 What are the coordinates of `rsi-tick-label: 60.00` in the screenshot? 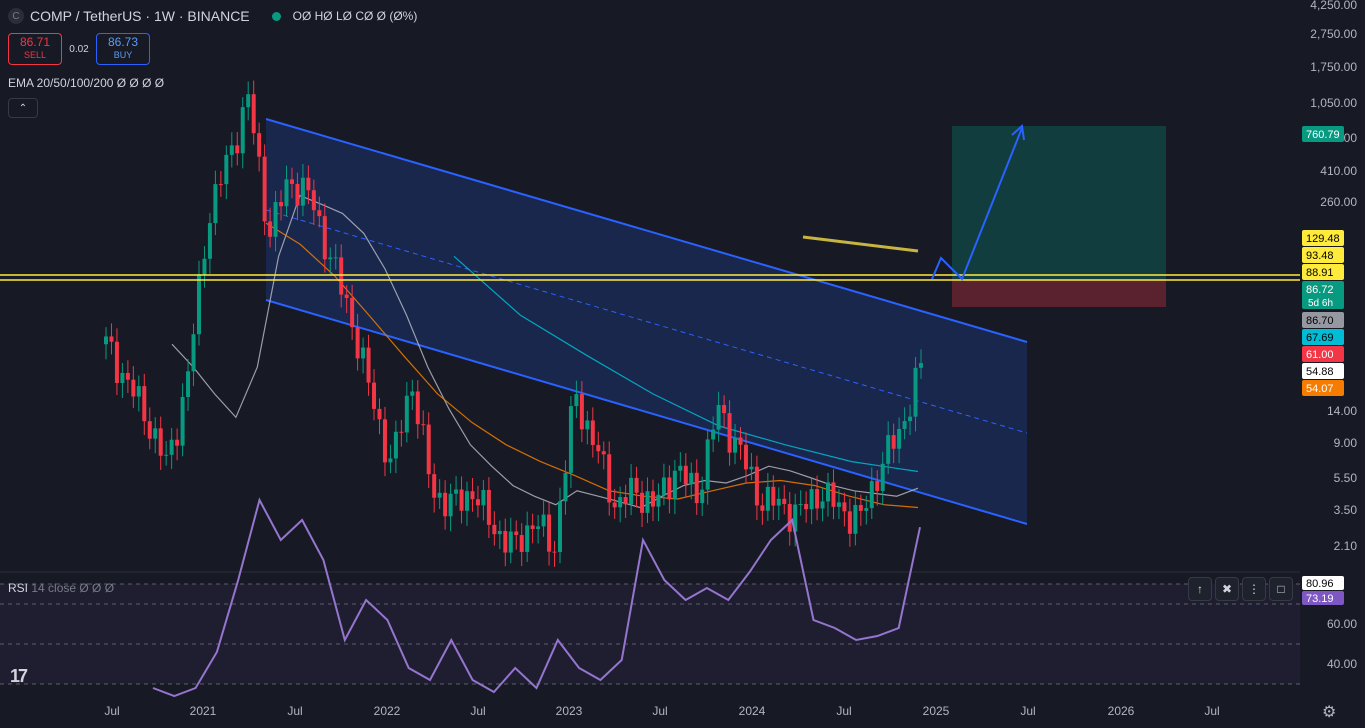 It's located at (1342, 624).